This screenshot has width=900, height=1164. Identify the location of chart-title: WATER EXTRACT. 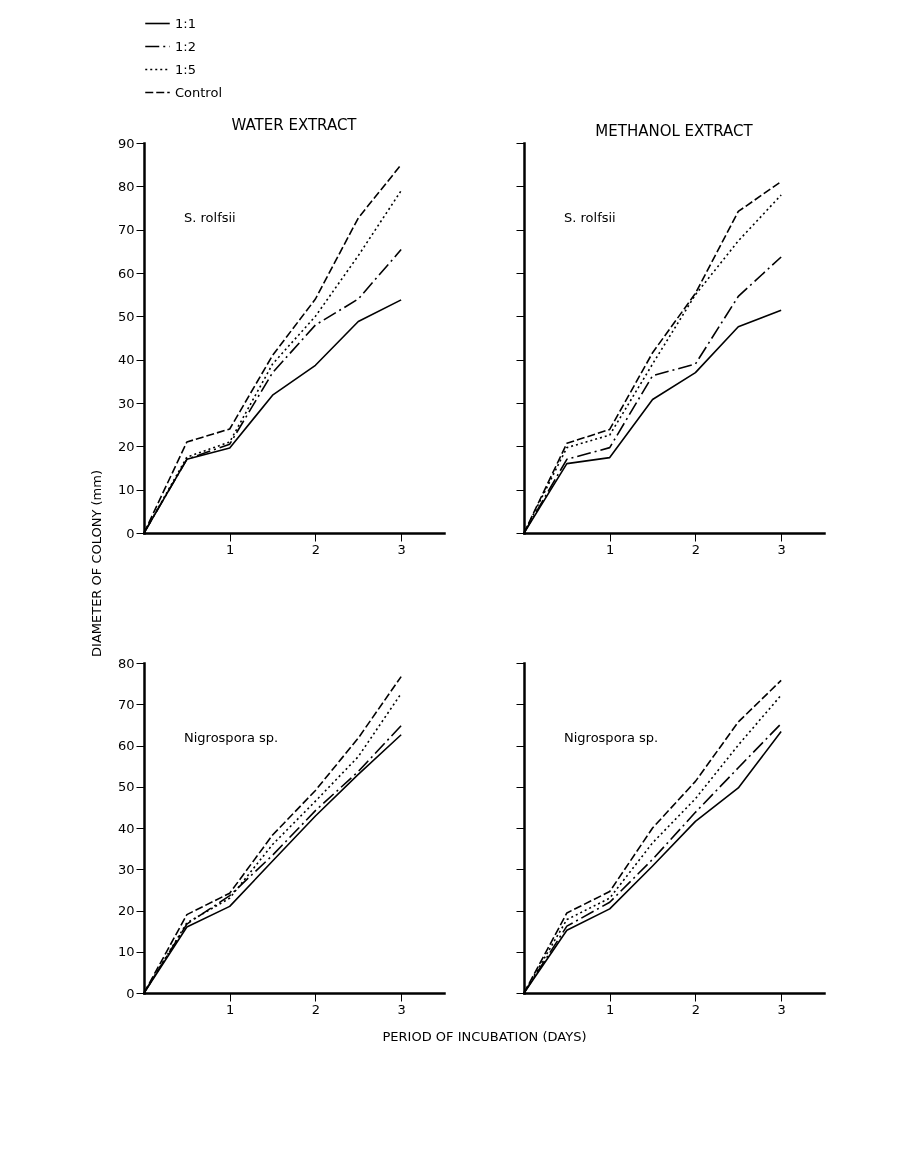
(294, 125).